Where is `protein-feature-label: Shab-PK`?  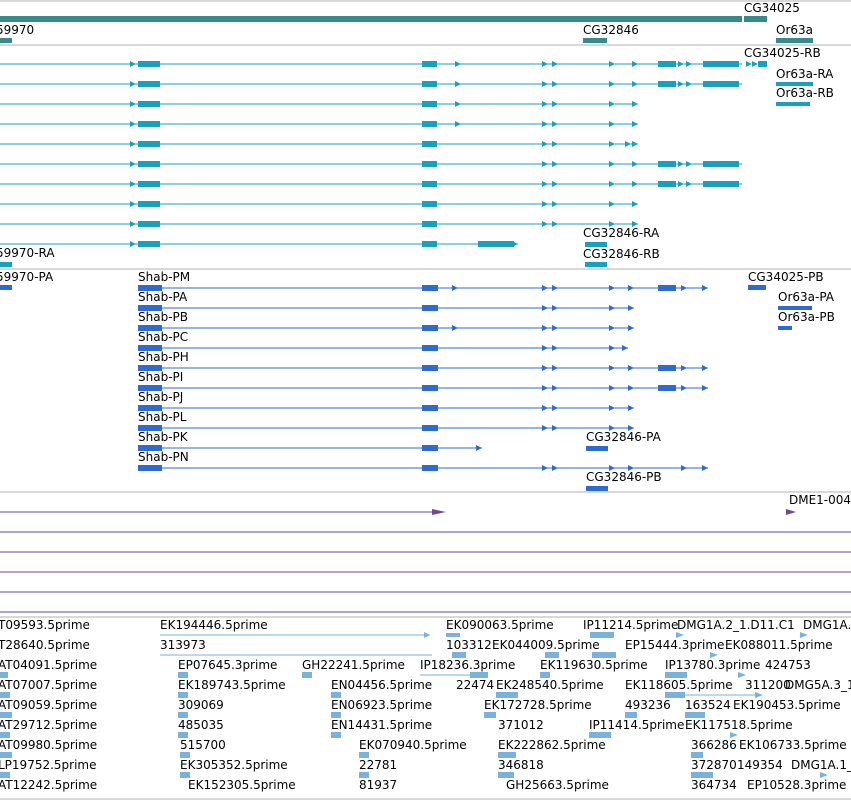 protein-feature-label: Shab-PK is located at coordinates (163, 437).